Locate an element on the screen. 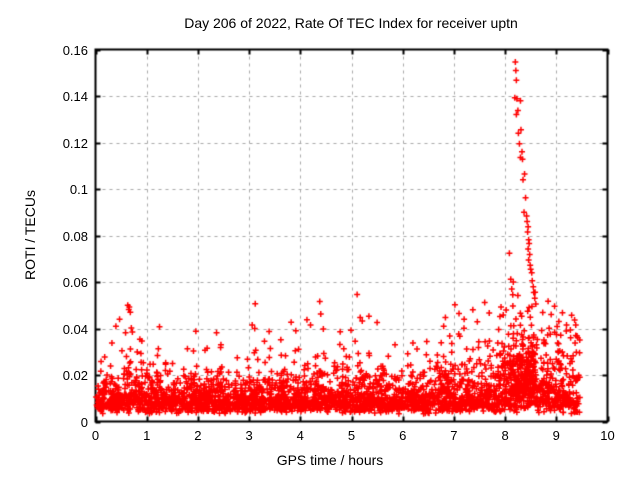 The width and height of the screenshot is (640, 480). y-tick-label: 0.12 is located at coordinates (75, 143).